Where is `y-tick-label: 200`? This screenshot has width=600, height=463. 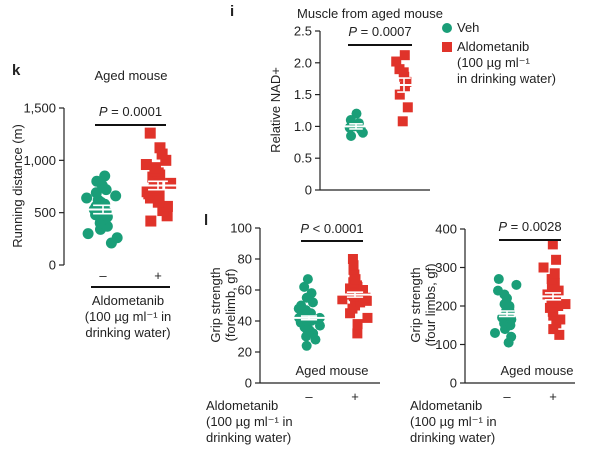
y-tick-label: 200 is located at coordinates (446, 306).